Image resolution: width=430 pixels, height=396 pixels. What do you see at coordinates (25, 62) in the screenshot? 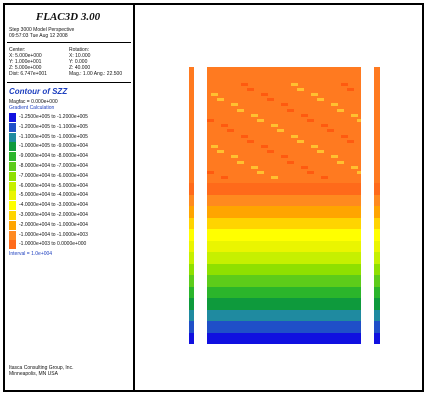
I see `center-y: Y: 1.000e+001` at bounding box center [25, 62].